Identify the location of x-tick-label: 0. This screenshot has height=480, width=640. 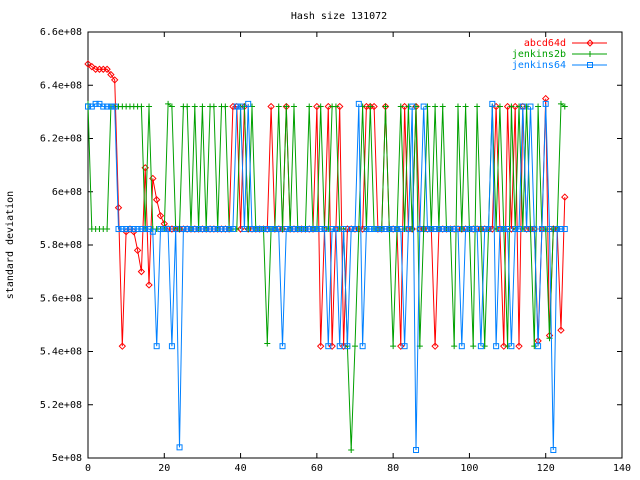
(88, 468).